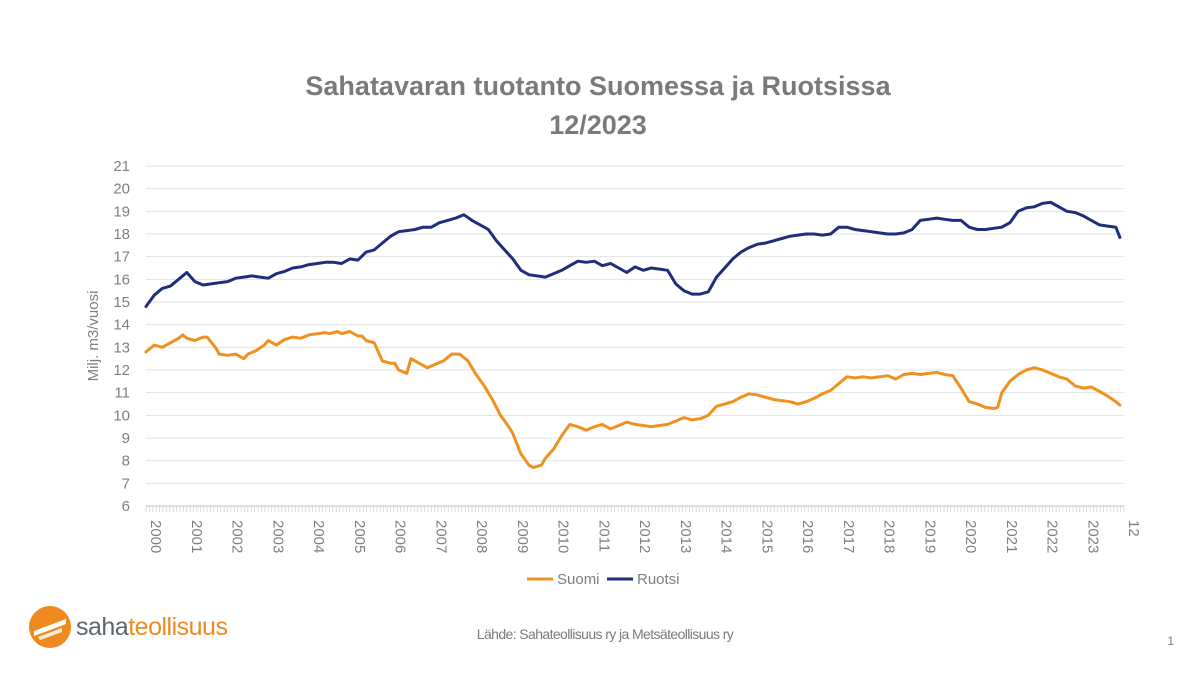 This screenshot has width=1200, height=675. Describe the element at coordinates (50, 627) in the screenshot. I see `logo-icon` at that location.